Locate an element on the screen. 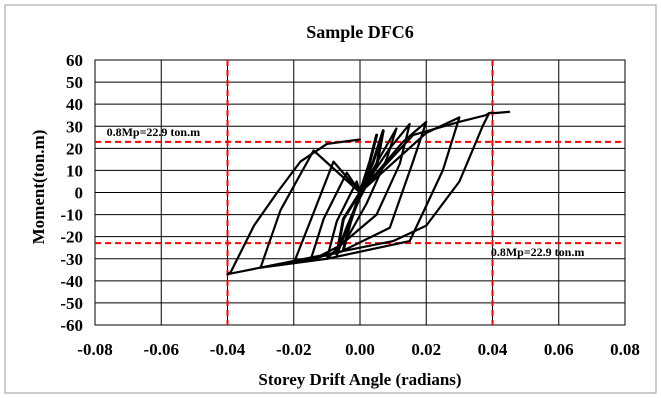 The image size is (661, 398). x-axis-label: Storey Drift Angle (radians) is located at coordinates (359, 379).